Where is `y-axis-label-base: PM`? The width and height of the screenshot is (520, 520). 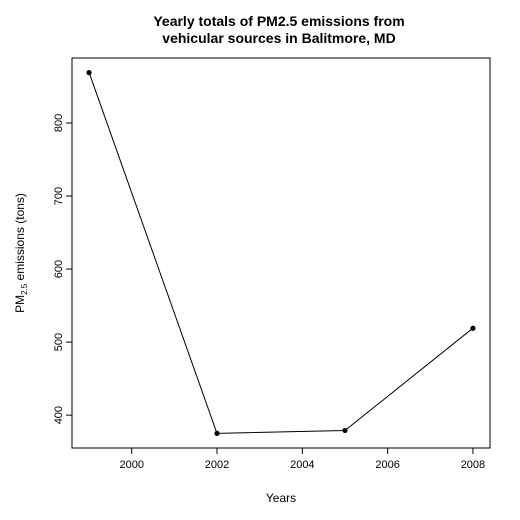
y-axis-label-base: PM is located at coordinates (20, 304).